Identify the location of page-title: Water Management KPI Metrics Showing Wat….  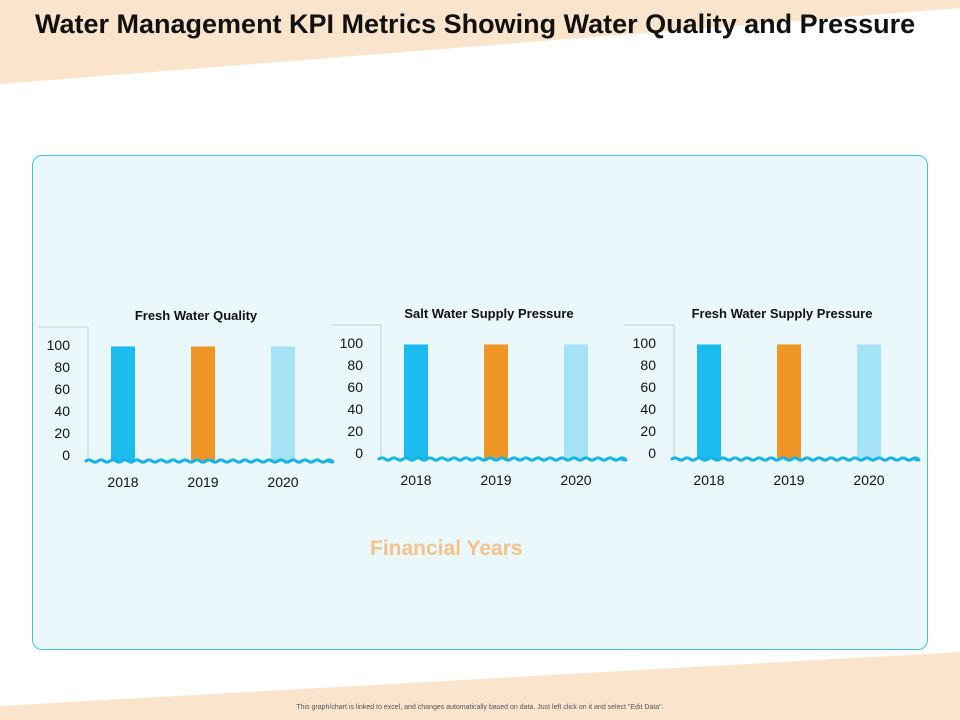
(475, 24).